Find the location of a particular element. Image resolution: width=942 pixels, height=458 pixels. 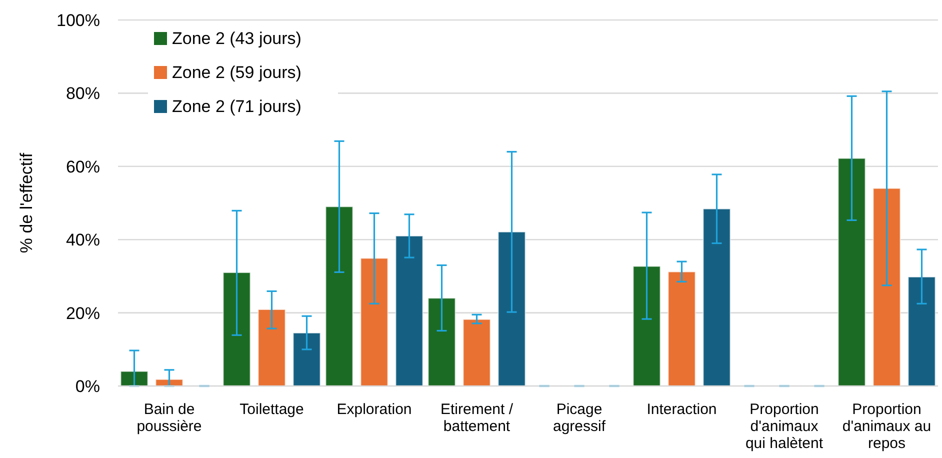

x-tick-label: Proportion d'animaux au repos is located at coordinates (887, 426).